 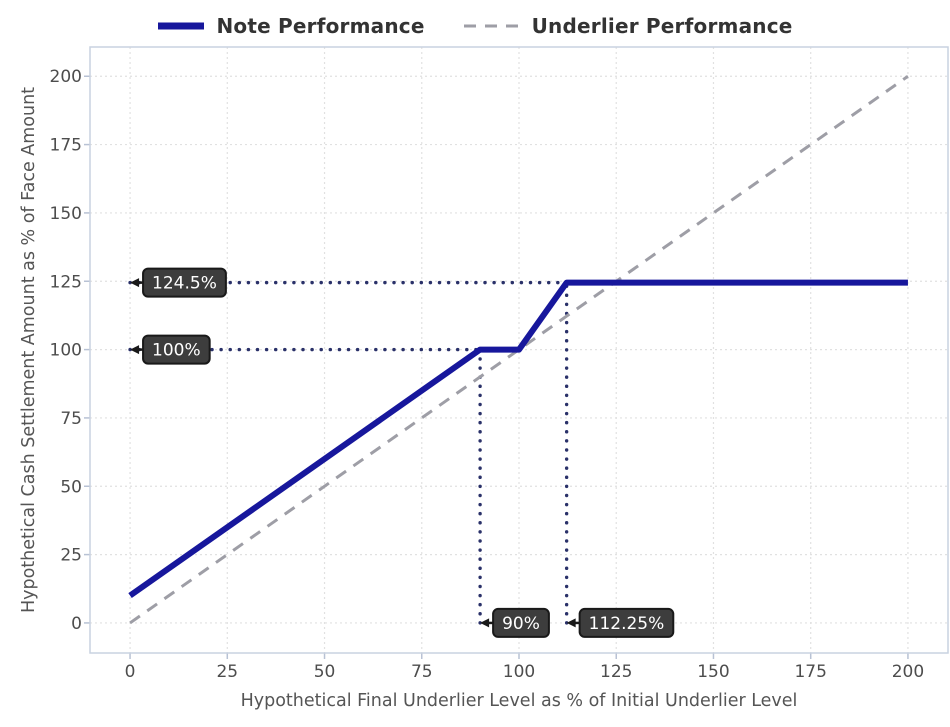 What do you see at coordinates (810, 672) in the screenshot?
I see `x-tick-label: 175` at bounding box center [810, 672].